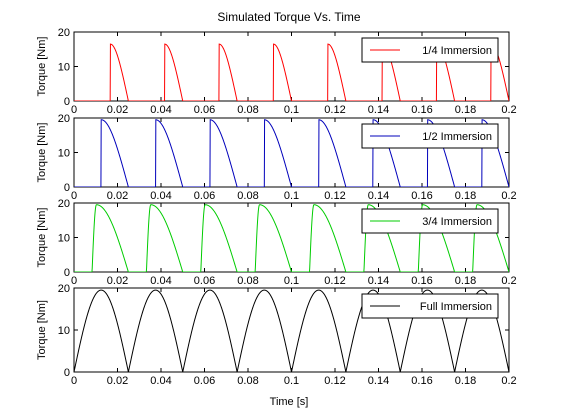 Image resolution: width=561 pixels, height=420 pixels. Describe the element at coordinates (289, 402) in the screenshot. I see `x-axis-label: Time [s]` at that location.